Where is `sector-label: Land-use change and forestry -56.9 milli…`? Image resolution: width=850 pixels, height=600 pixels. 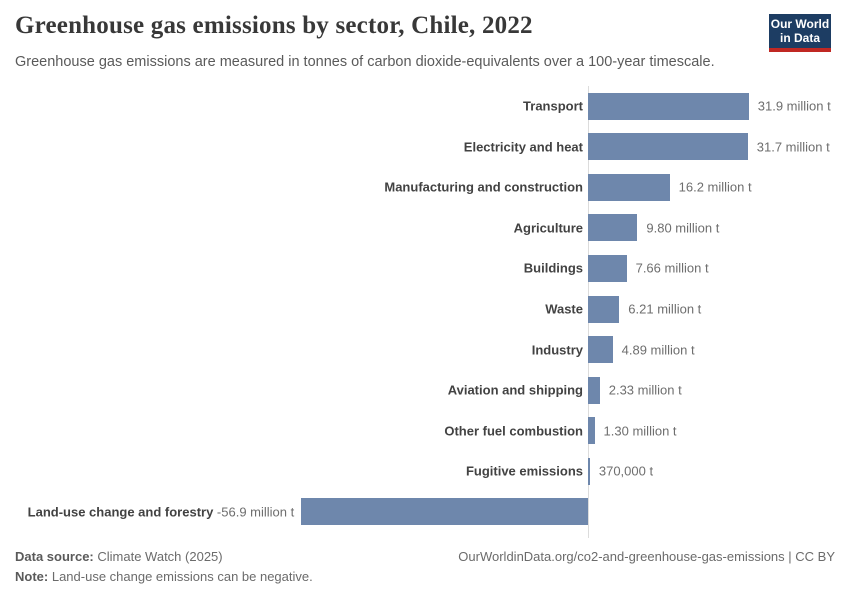
sector-label: Land-use change and forestry -56.9 milli… is located at coordinates (161, 512).